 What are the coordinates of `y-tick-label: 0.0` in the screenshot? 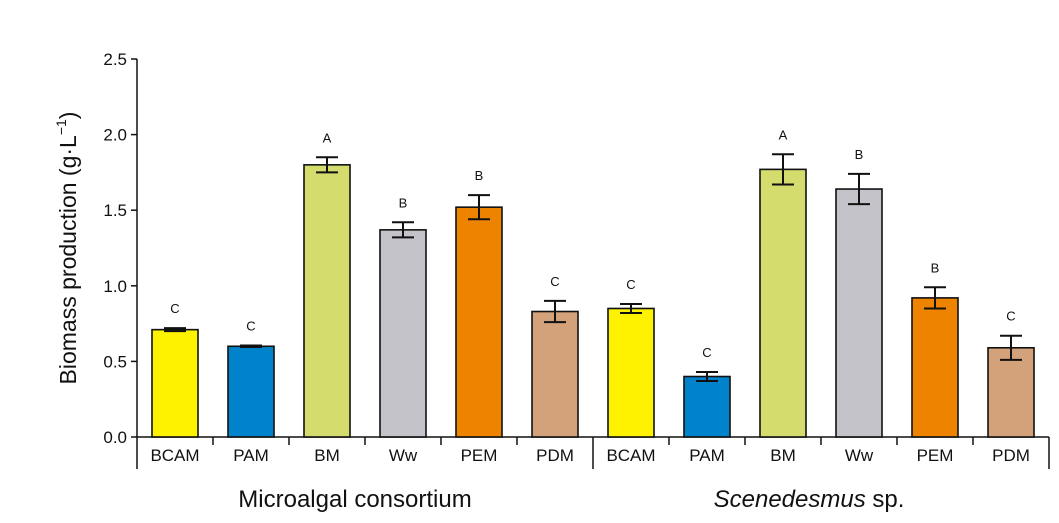 It's located at (115, 437).